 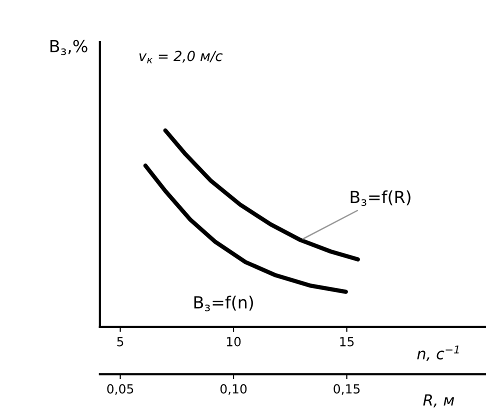 I want to click on x2-axis-title: R, м, so click(x=438, y=401).